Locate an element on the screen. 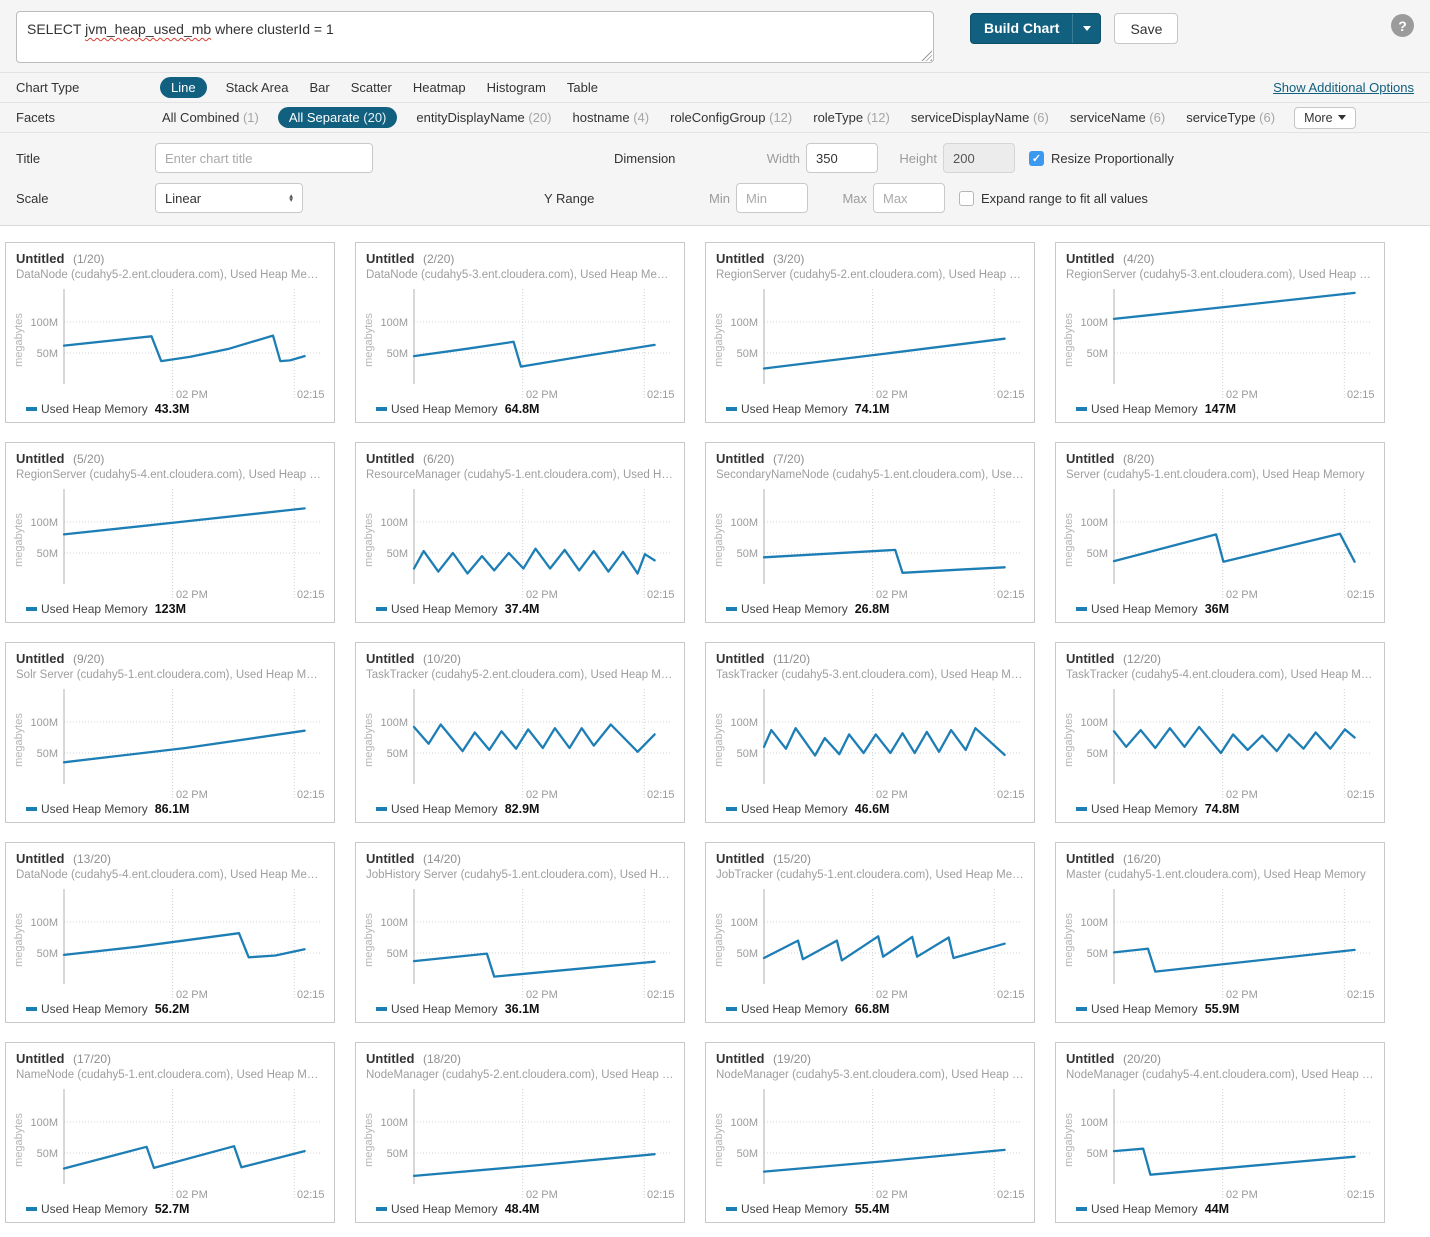 The width and height of the screenshot is (1430, 1237). legend-value: 56.2M is located at coordinates (172, 1009).